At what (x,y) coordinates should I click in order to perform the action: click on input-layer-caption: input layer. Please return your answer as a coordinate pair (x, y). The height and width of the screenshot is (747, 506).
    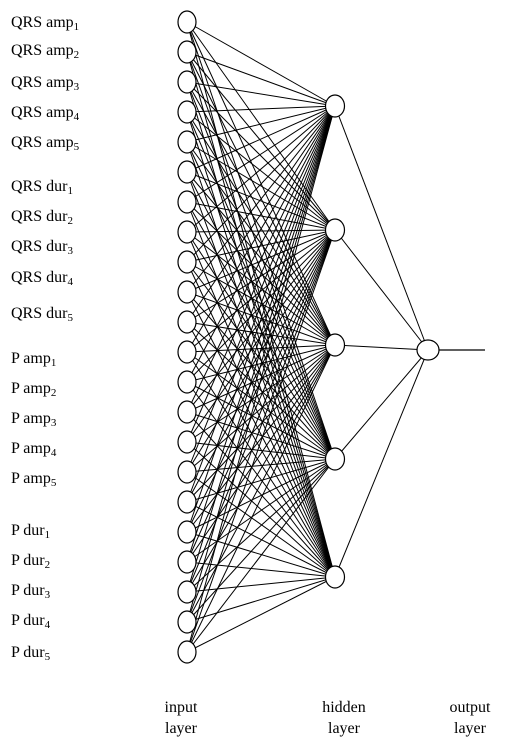
    Looking at the image, I should click on (181, 718).